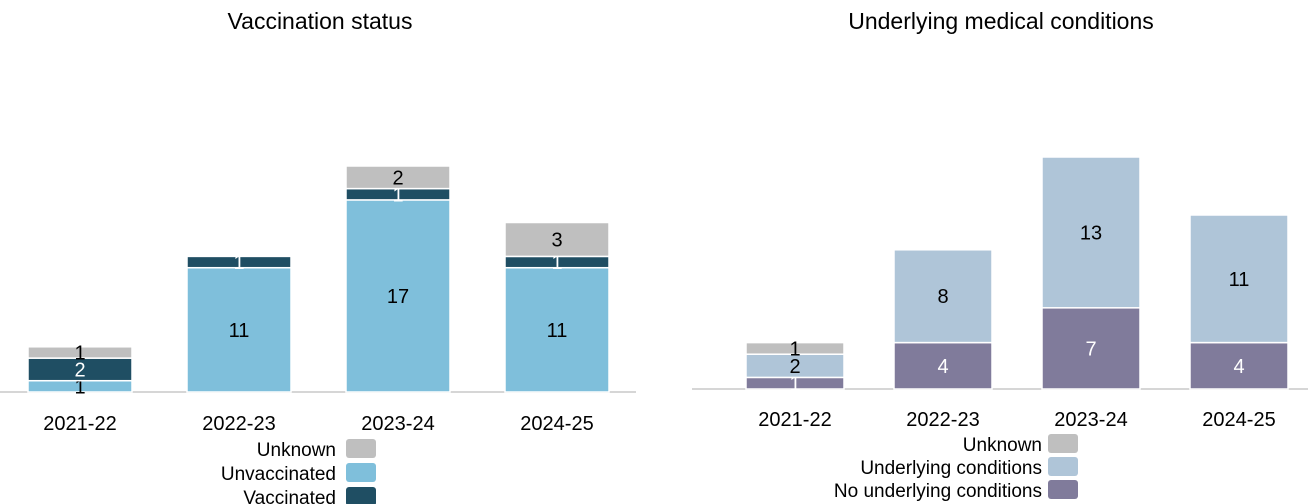 The width and height of the screenshot is (1312, 504). I want to click on chart-title: Underlying medical conditions, so click(1001, 21).